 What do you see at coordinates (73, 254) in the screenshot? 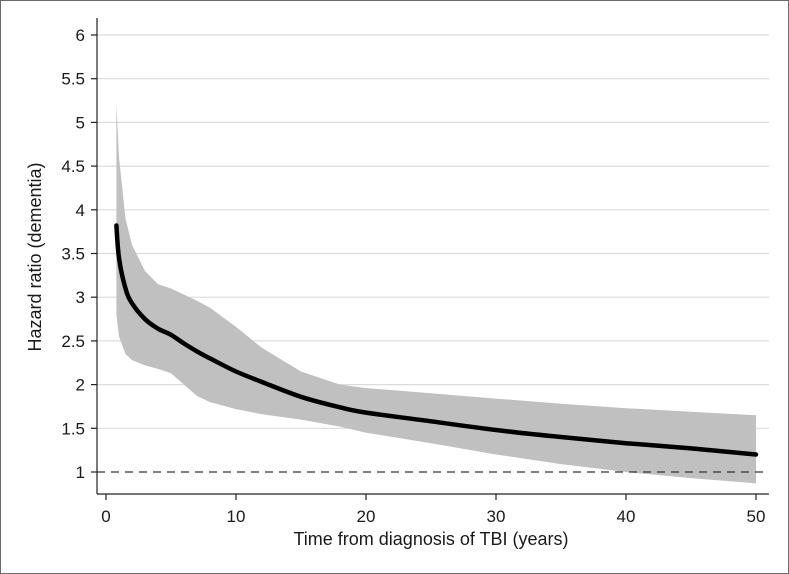
I see `y-tick-label: 3.5` at bounding box center [73, 254].